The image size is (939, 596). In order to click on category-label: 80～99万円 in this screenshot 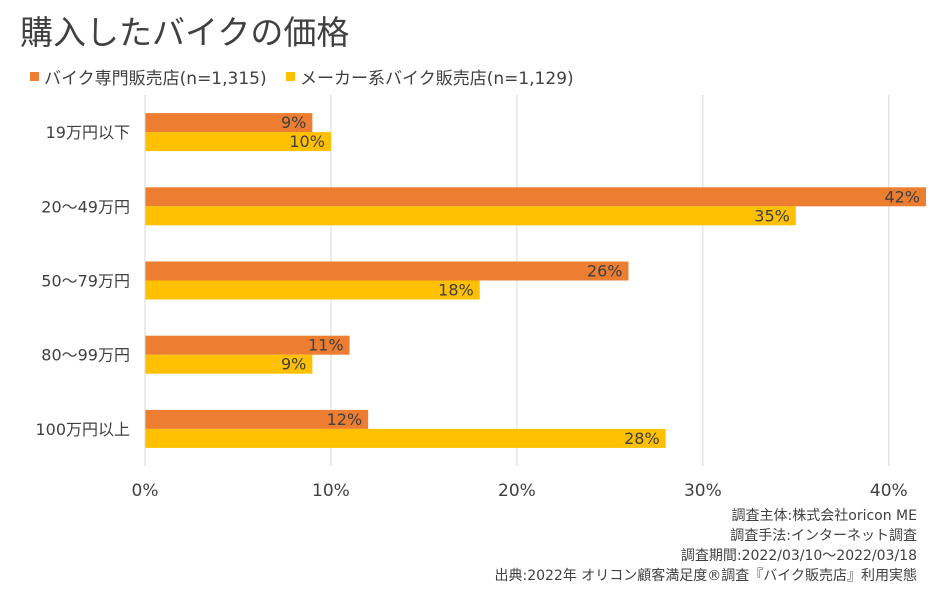, I will do `click(85, 355)`.